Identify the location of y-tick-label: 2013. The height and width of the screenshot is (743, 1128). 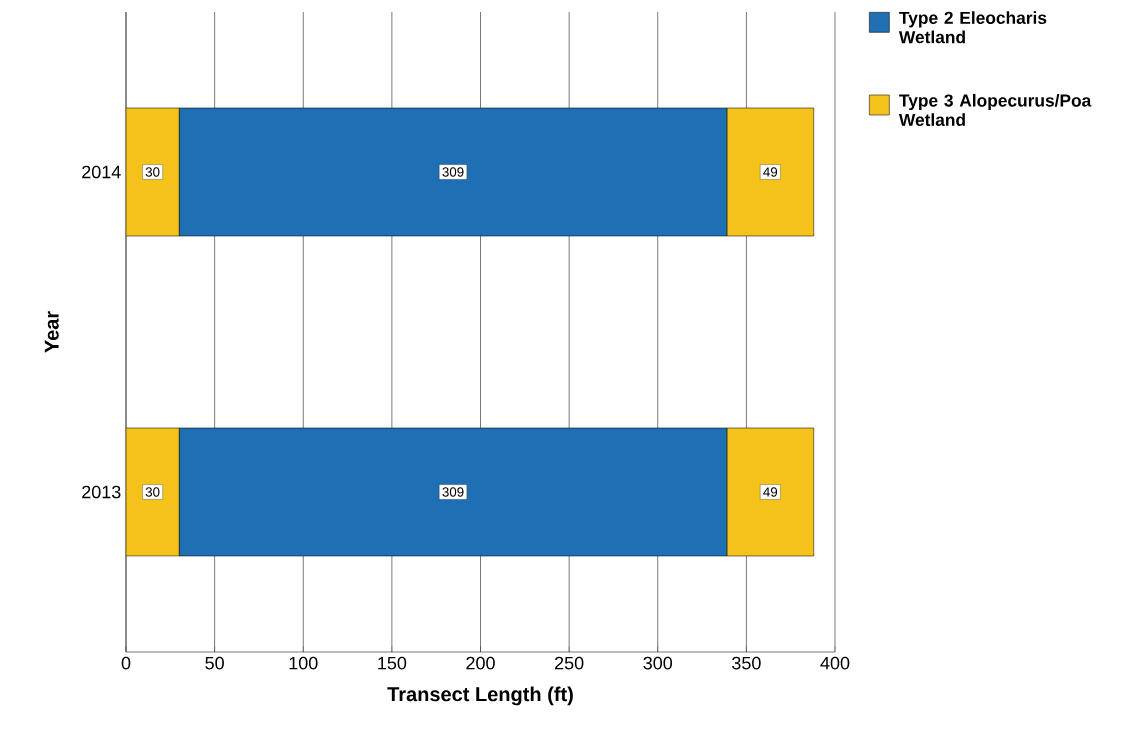
(101, 492).